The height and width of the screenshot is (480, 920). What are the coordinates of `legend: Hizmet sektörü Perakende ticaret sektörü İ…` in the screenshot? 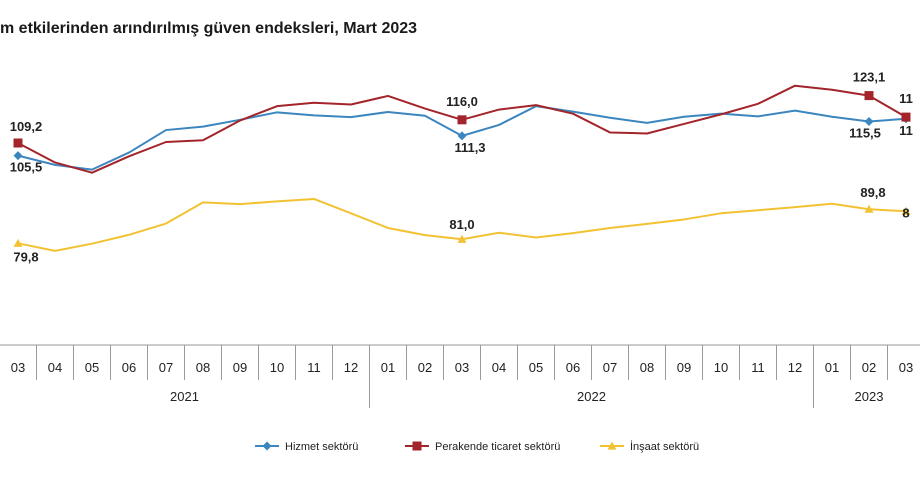 It's located at (477, 446).